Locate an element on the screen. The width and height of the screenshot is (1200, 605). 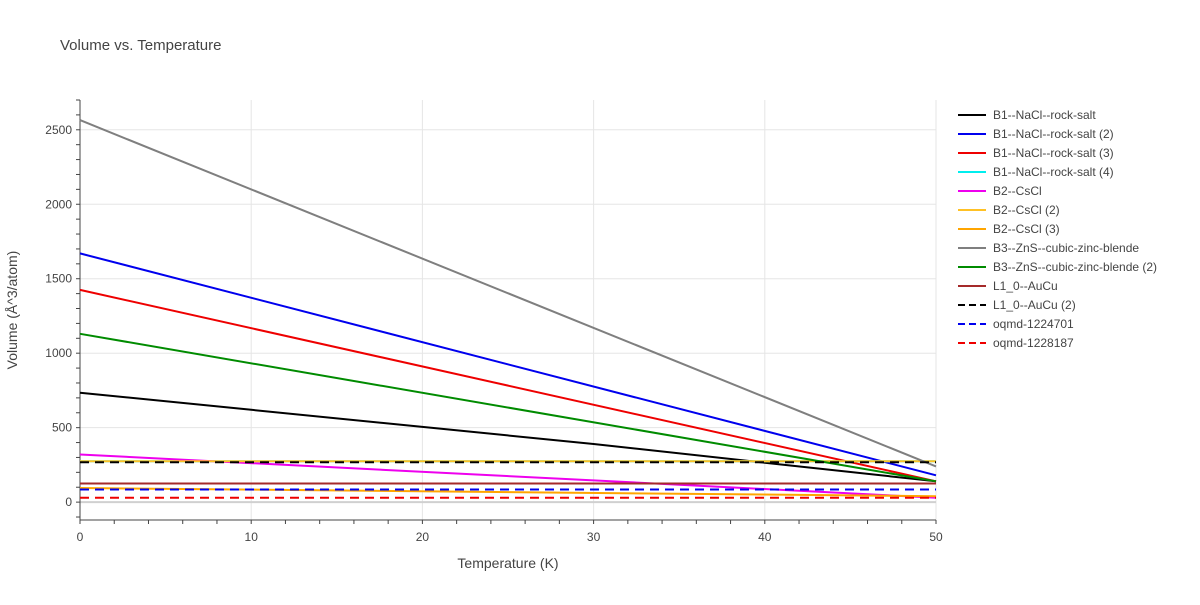
legend-item: B2--CsCl (2) is located at coordinates (1009, 210).